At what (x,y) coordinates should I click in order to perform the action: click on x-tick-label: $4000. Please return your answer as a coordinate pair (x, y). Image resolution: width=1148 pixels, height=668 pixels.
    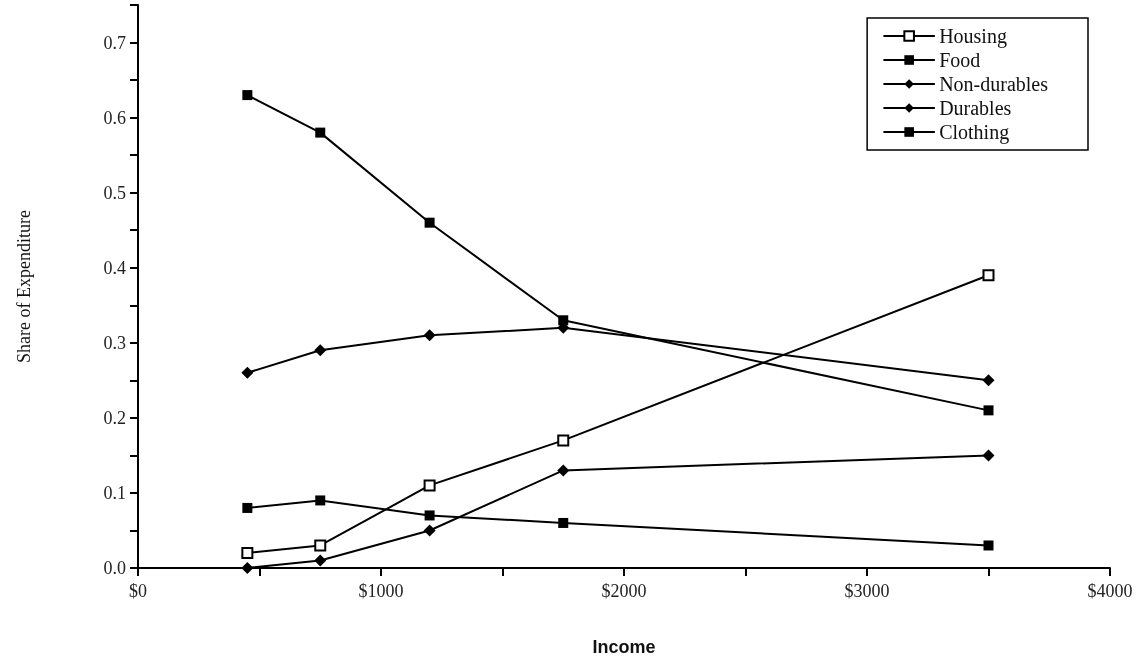
    Looking at the image, I should click on (1110, 591).